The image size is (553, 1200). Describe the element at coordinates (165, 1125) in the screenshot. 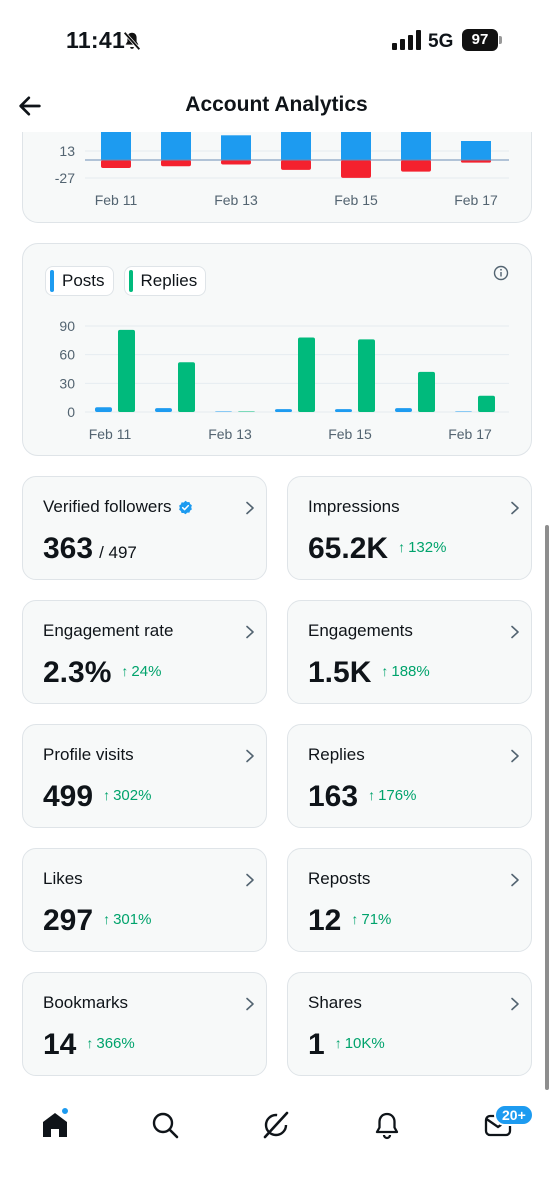

I see `search-icon` at that location.